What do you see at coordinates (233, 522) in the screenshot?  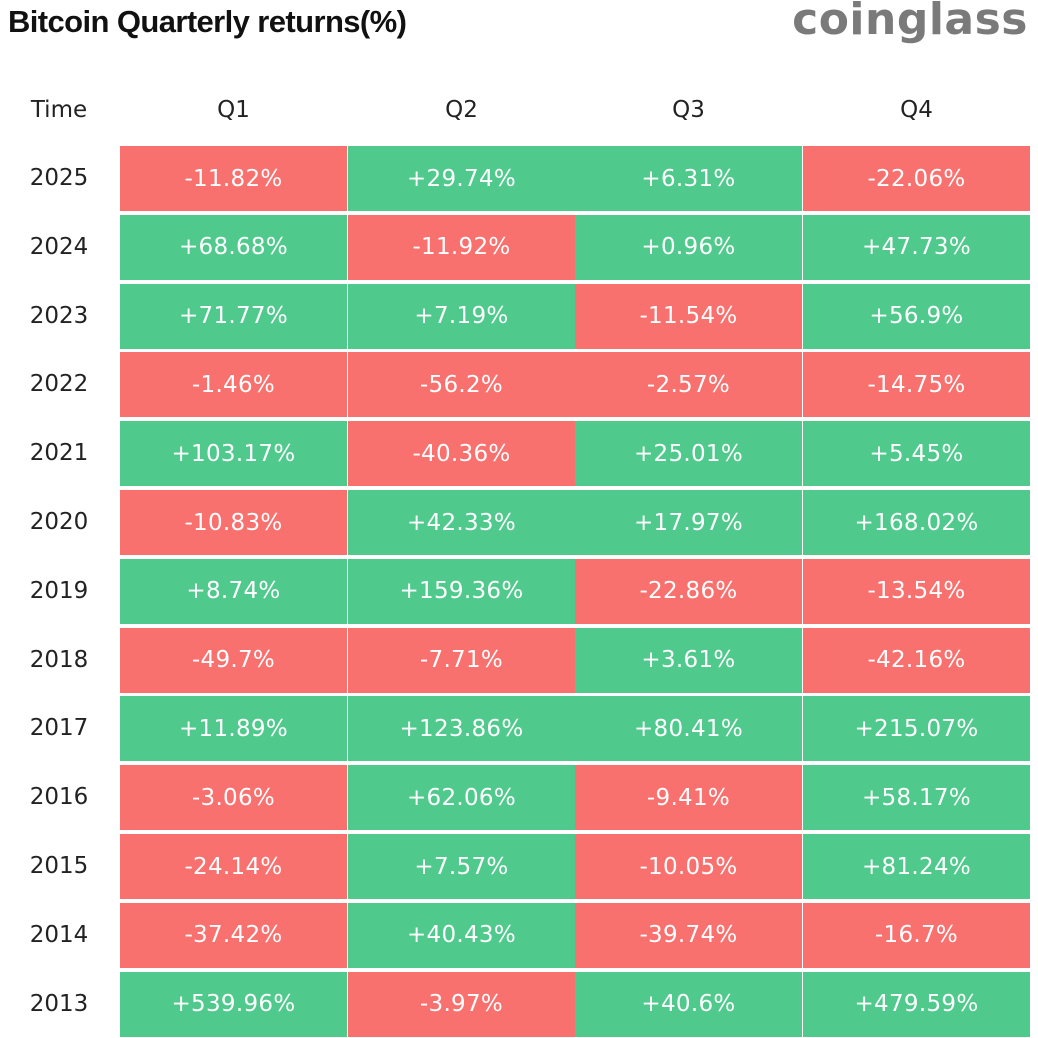 I see `cell-2020-q1: -10.83%` at bounding box center [233, 522].